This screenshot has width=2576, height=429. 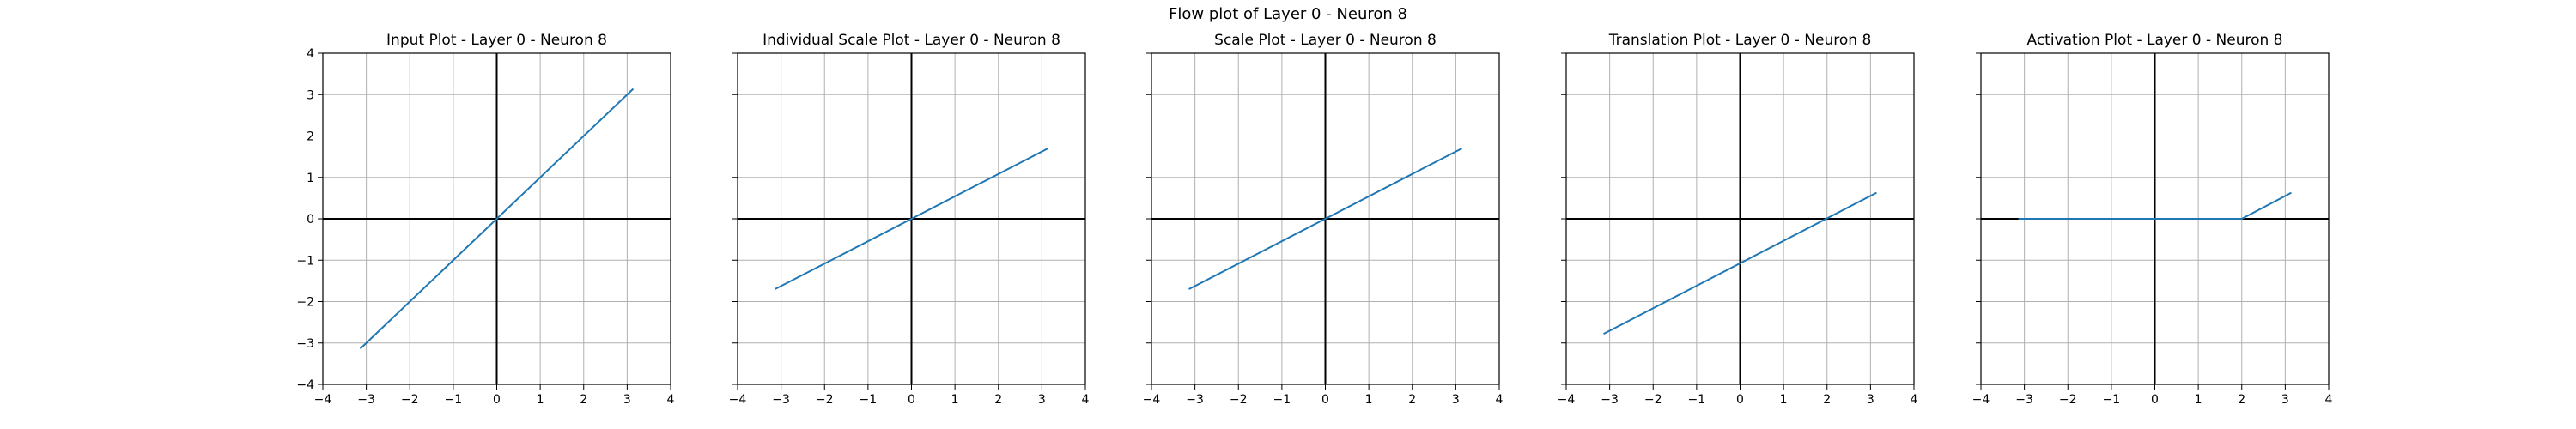 What do you see at coordinates (311, 220) in the screenshot?
I see `y-tick-label: 0` at bounding box center [311, 220].